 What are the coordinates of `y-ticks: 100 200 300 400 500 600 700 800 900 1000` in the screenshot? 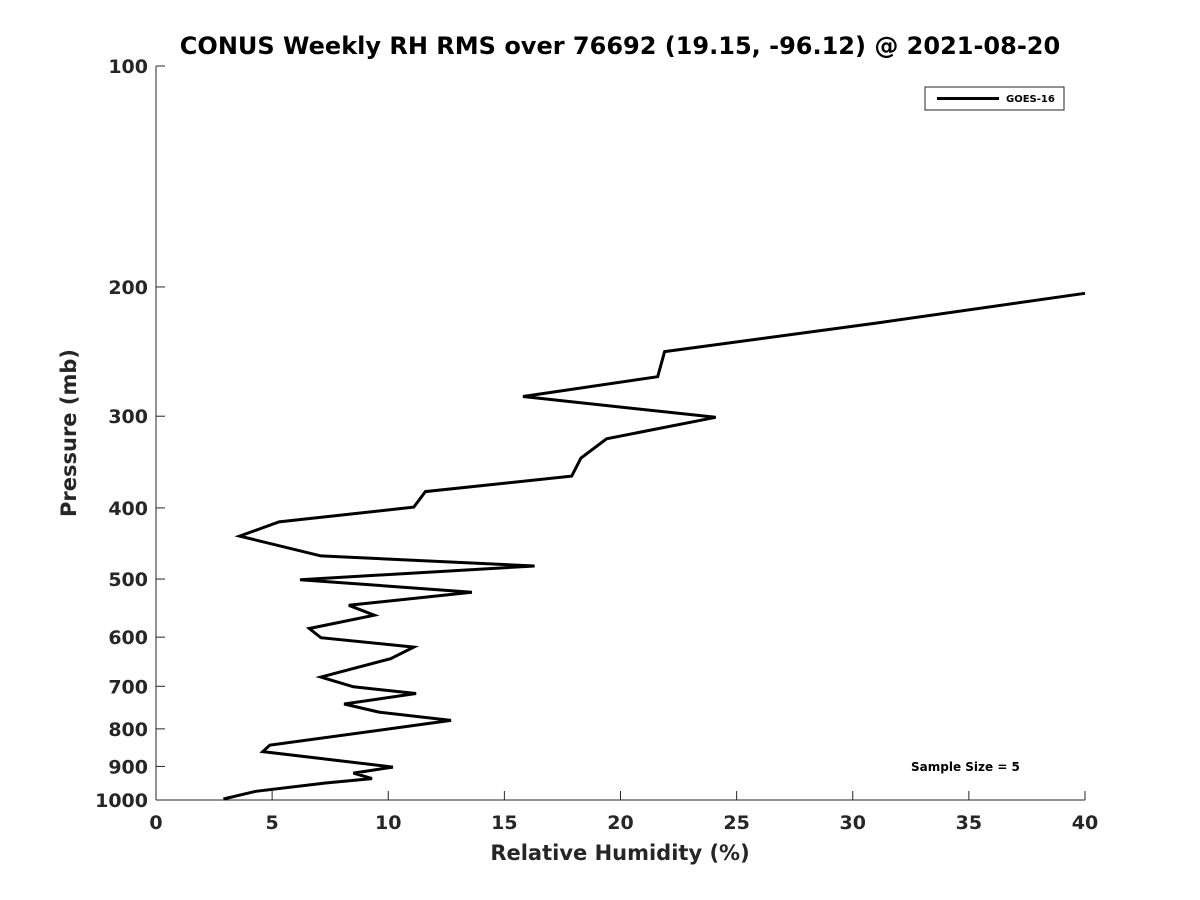 It's located at (130, 434).